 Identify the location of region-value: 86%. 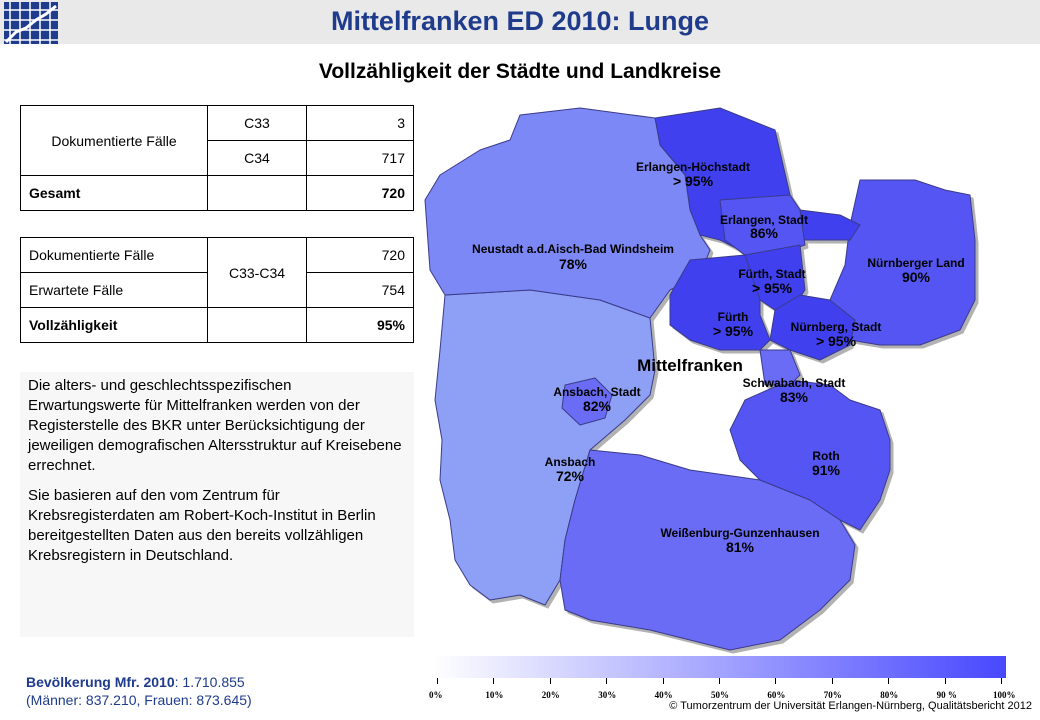
(764, 233).